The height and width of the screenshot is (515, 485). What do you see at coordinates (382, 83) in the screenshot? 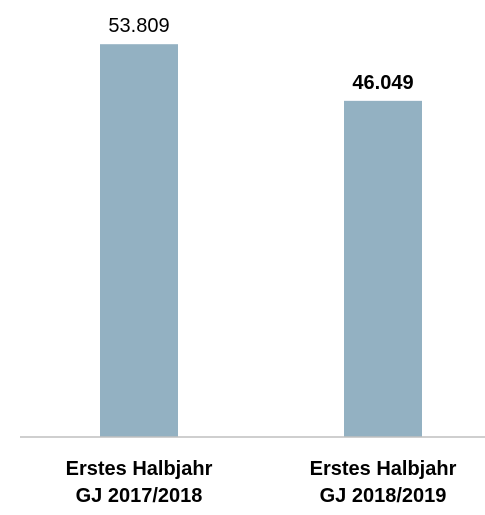
I see `value-label: 46.049` at bounding box center [382, 83].